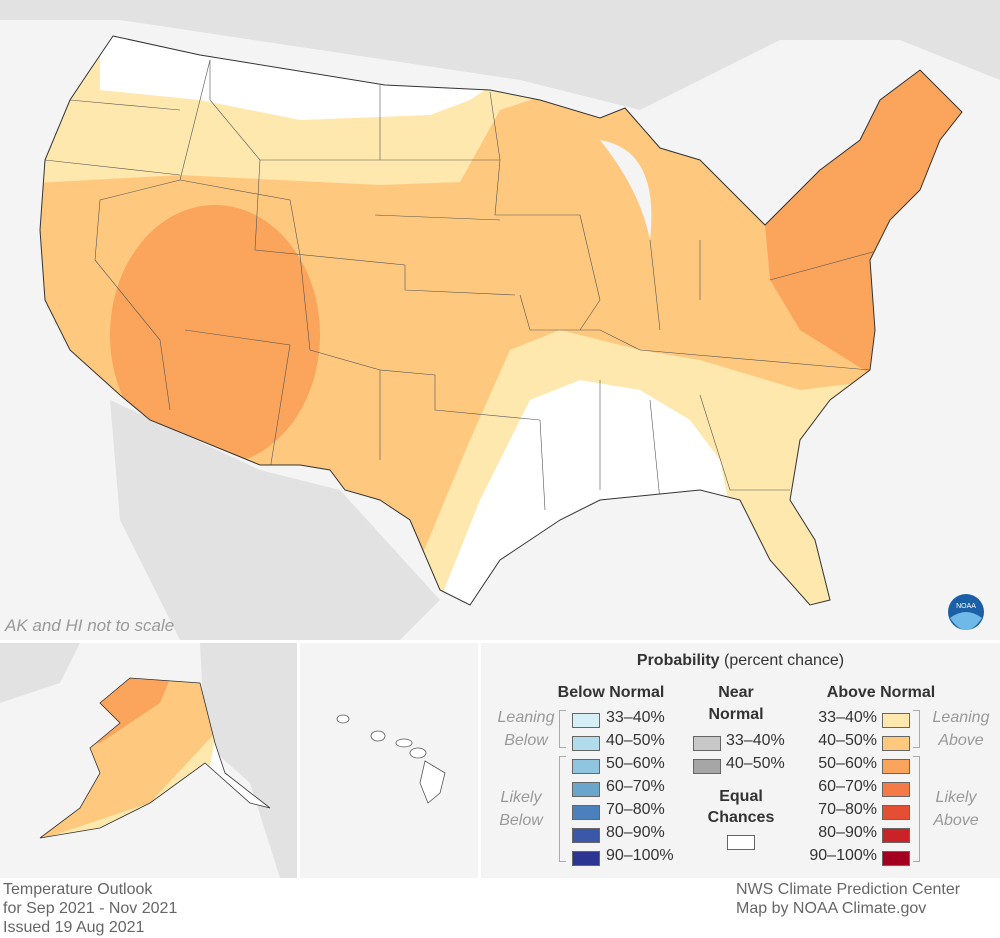 The width and height of the screenshot is (1000, 938). I want to click on below-item-label: 60–70%, so click(635, 786).